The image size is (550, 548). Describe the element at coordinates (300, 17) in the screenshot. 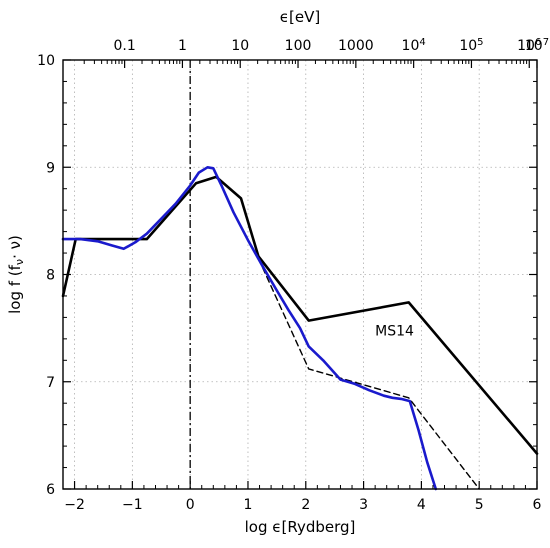

I see `top-axis-title: ϵ[eV]` at that location.